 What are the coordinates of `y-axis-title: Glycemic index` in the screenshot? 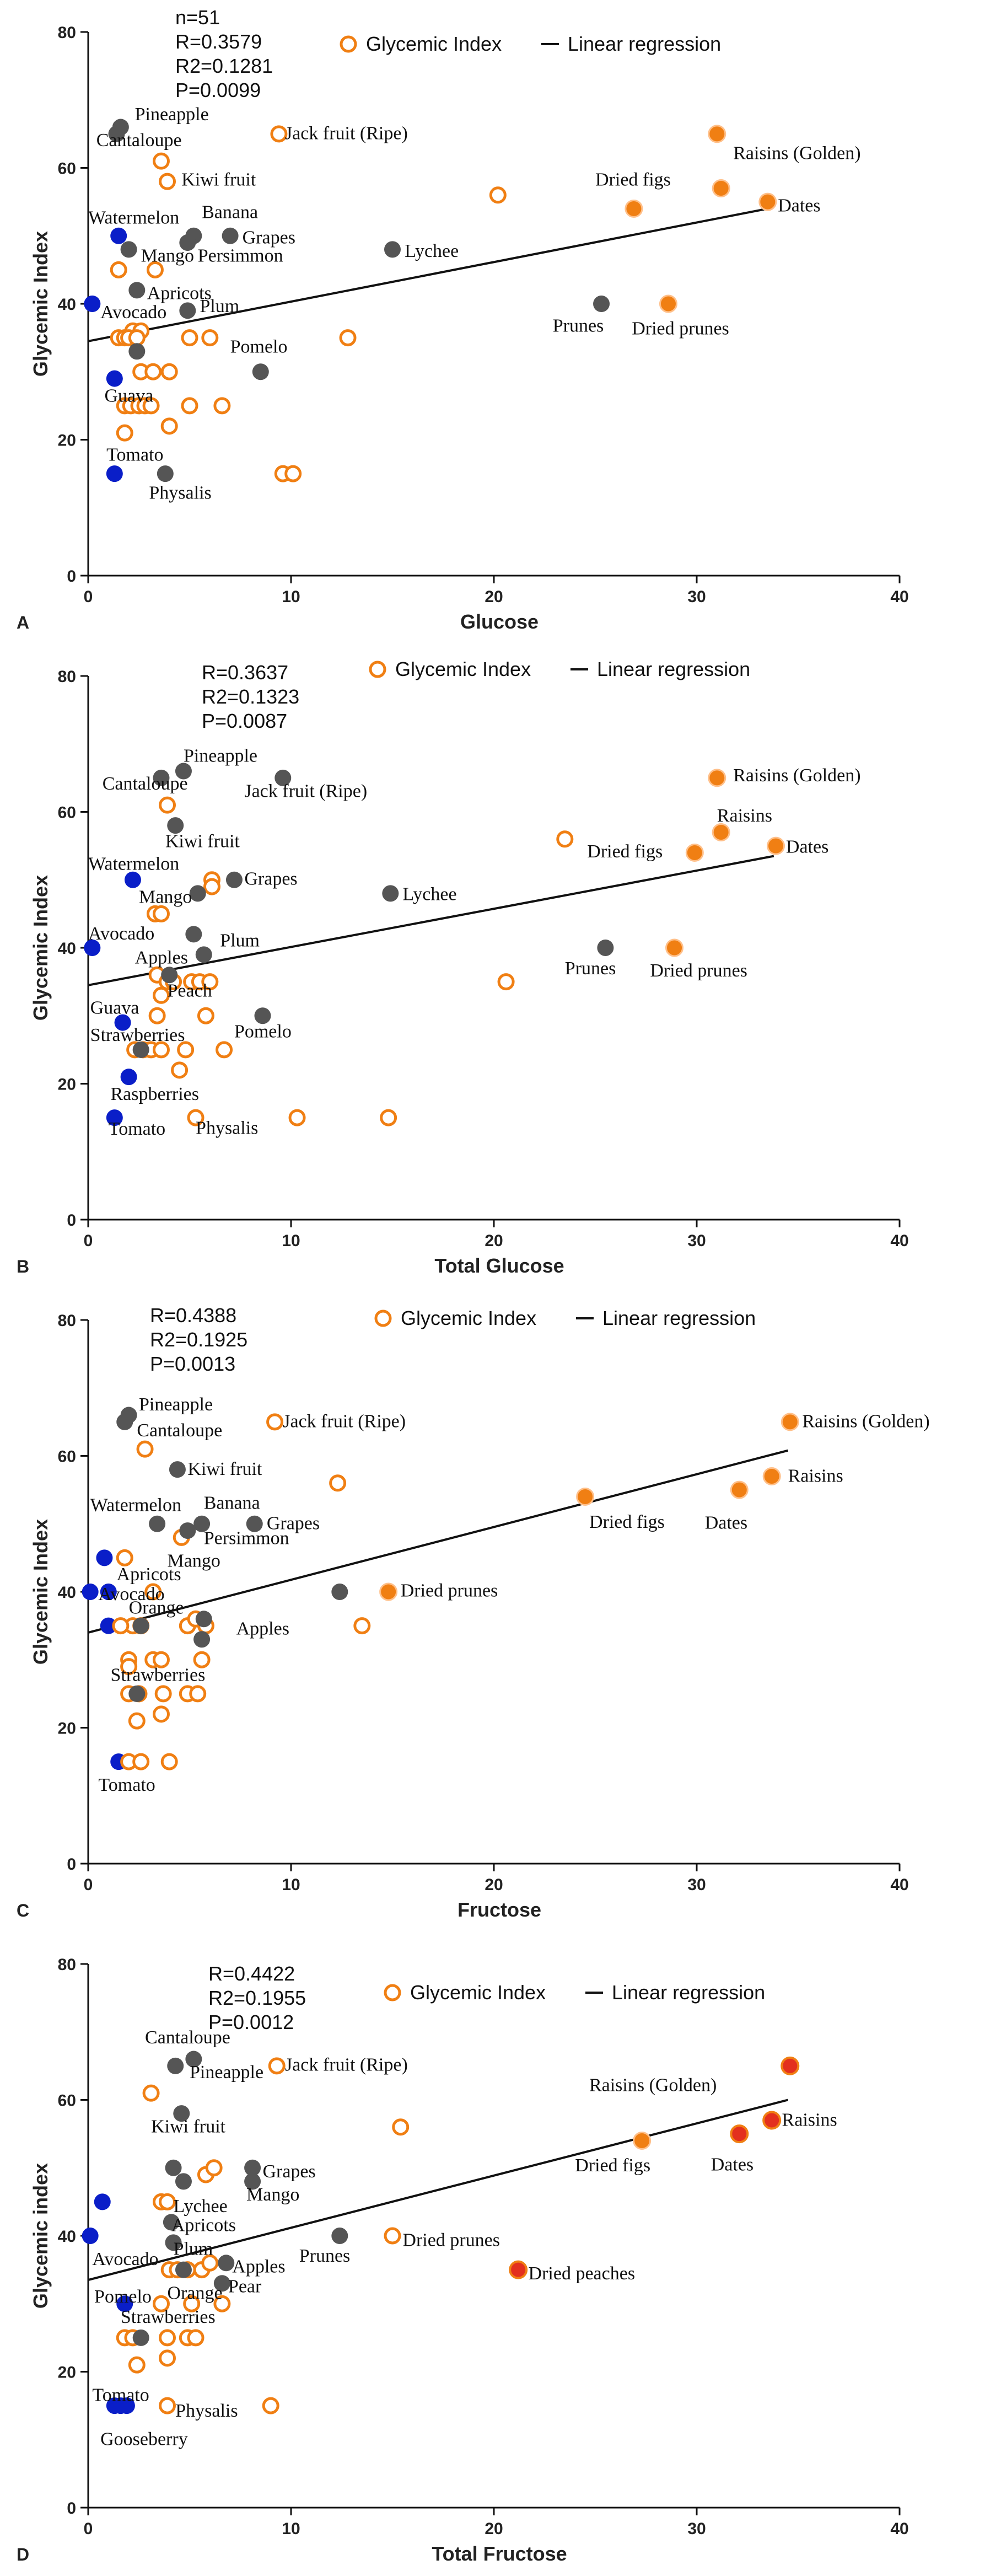 It's located at (40, 2236).